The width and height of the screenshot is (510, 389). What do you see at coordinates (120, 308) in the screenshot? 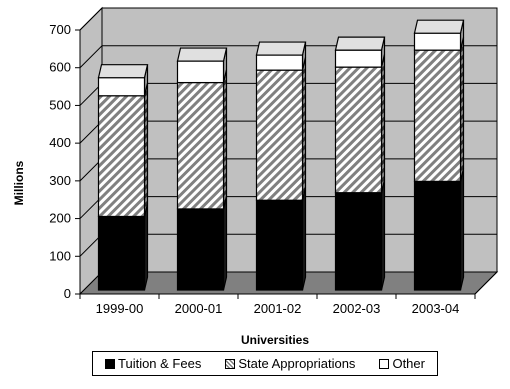
I see `x-tick-label: 1999-00` at bounding box center [120, 308].